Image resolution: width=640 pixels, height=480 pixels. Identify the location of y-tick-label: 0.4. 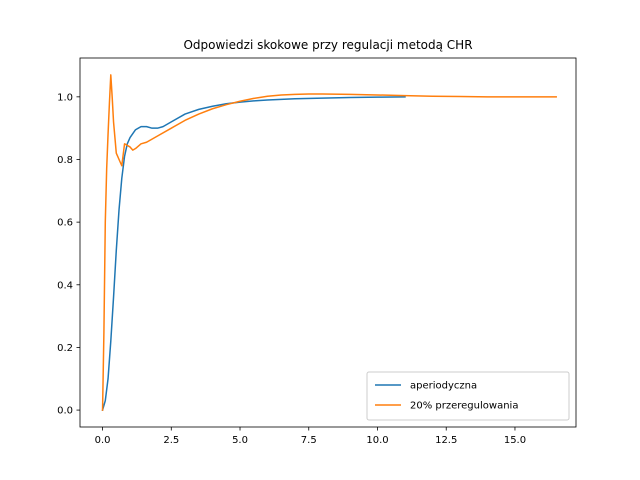
(65, 285).